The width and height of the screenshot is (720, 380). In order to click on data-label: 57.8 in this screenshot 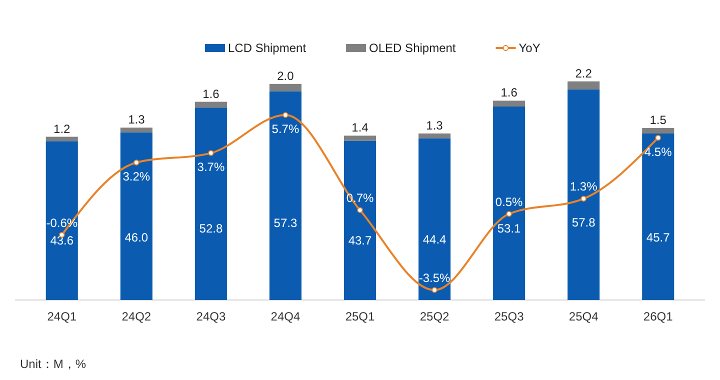, I will do `click(584, 222)`.